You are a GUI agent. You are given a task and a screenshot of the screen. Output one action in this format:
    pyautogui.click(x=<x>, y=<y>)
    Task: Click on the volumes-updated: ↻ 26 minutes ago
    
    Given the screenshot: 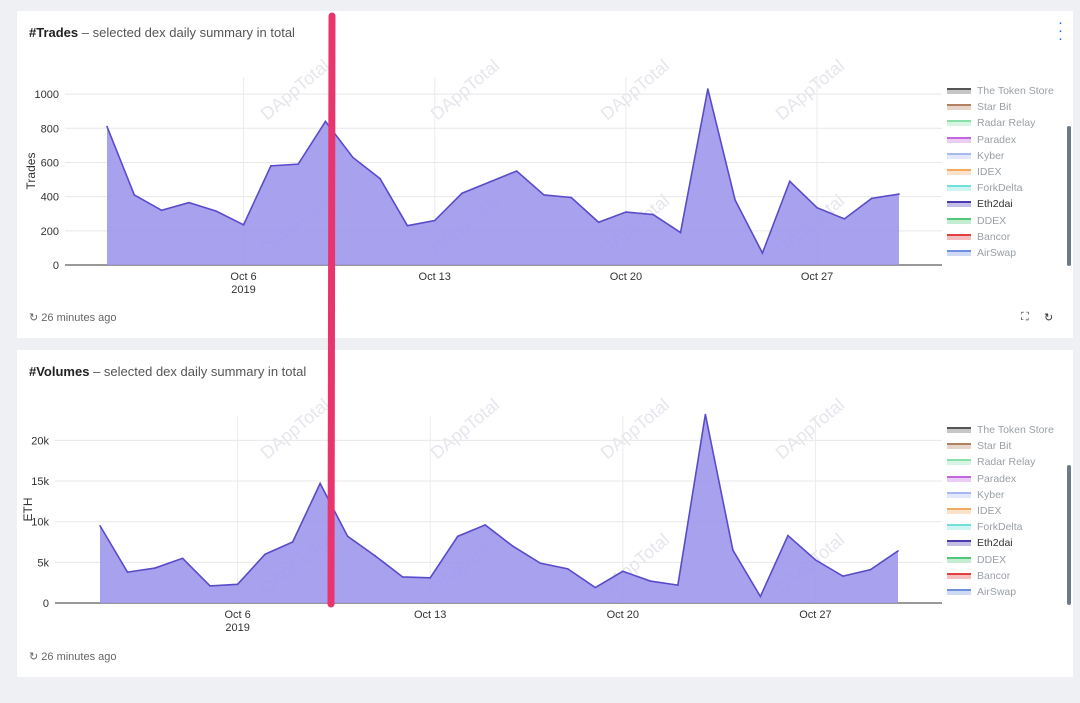 What is the action you would take?
    pyautogui.click(x=73, y=657)
    